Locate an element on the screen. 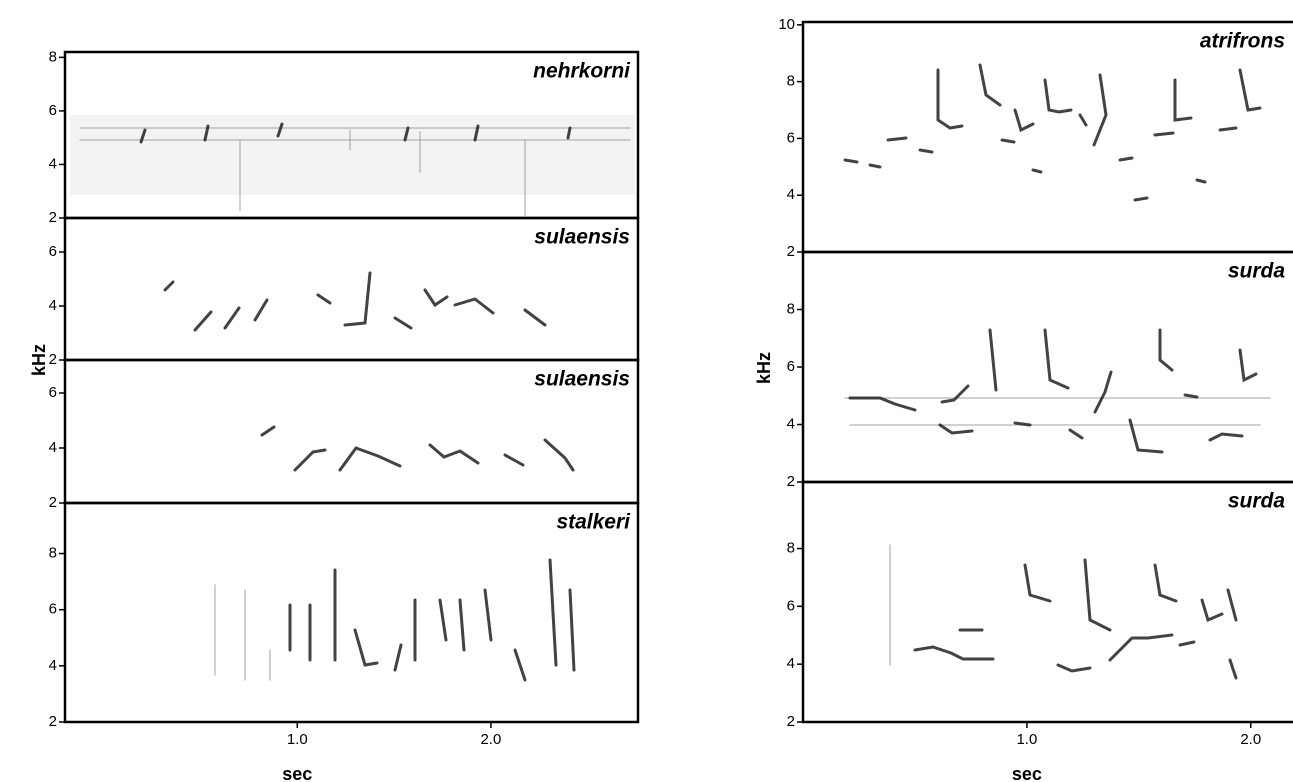 The width and height of the screenshot is (1293, 782). panel-title: stalkeri is located at coordinates (593, 522).